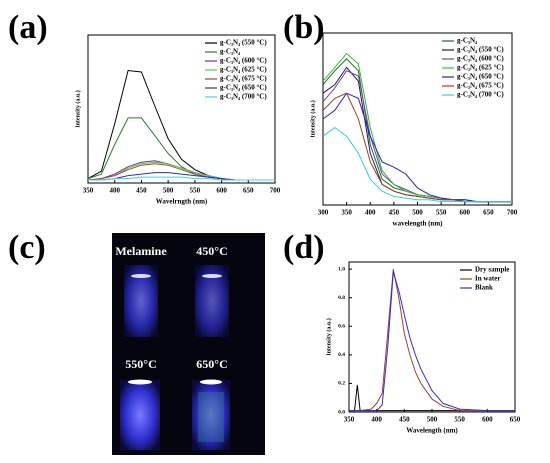 The width and height of the screenshot is (550, 463). I want to click on panel-label: (d), so click(304, 247).